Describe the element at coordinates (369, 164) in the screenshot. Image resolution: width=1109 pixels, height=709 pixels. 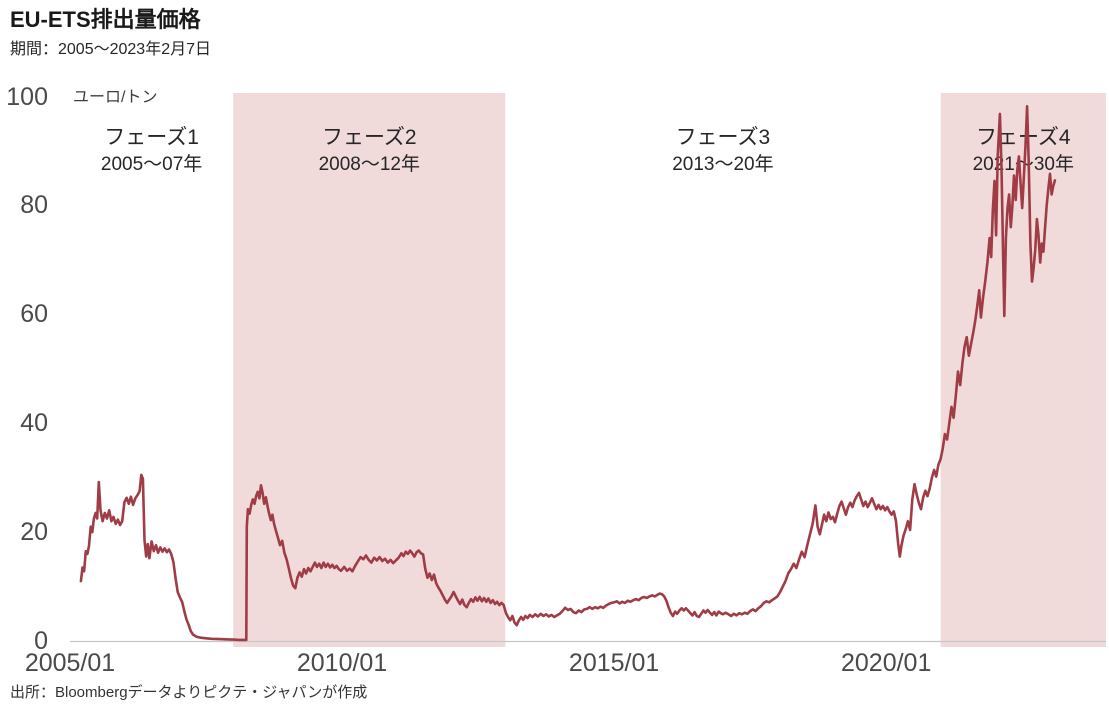
I see `phase-2-years: 2008～12年` at that location.